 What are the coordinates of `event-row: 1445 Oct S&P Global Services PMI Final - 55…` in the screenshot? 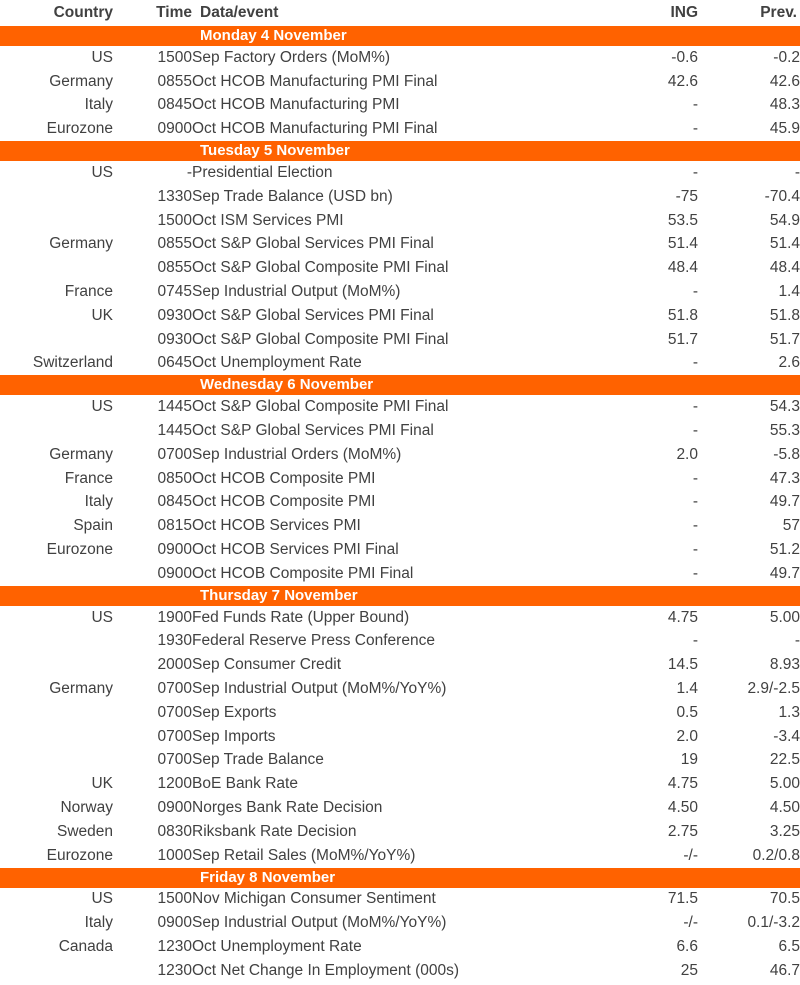 It's located at (400, 431).